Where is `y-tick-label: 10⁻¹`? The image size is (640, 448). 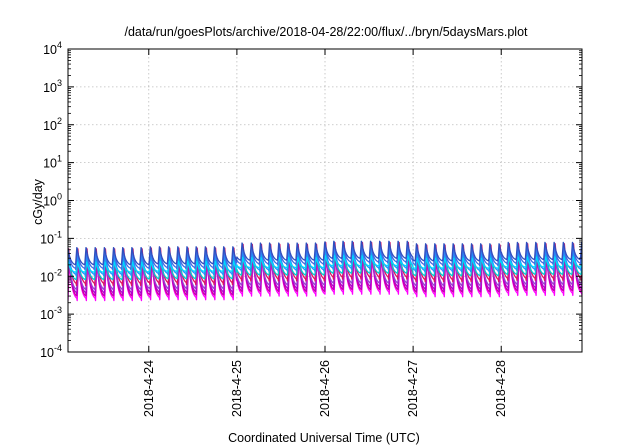
y-tick-label: 10⁻¹ is located at coordinates (51, 237).